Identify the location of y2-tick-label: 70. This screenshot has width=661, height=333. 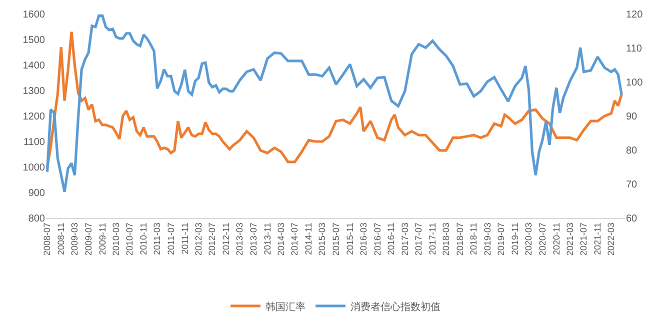
(632, 185).